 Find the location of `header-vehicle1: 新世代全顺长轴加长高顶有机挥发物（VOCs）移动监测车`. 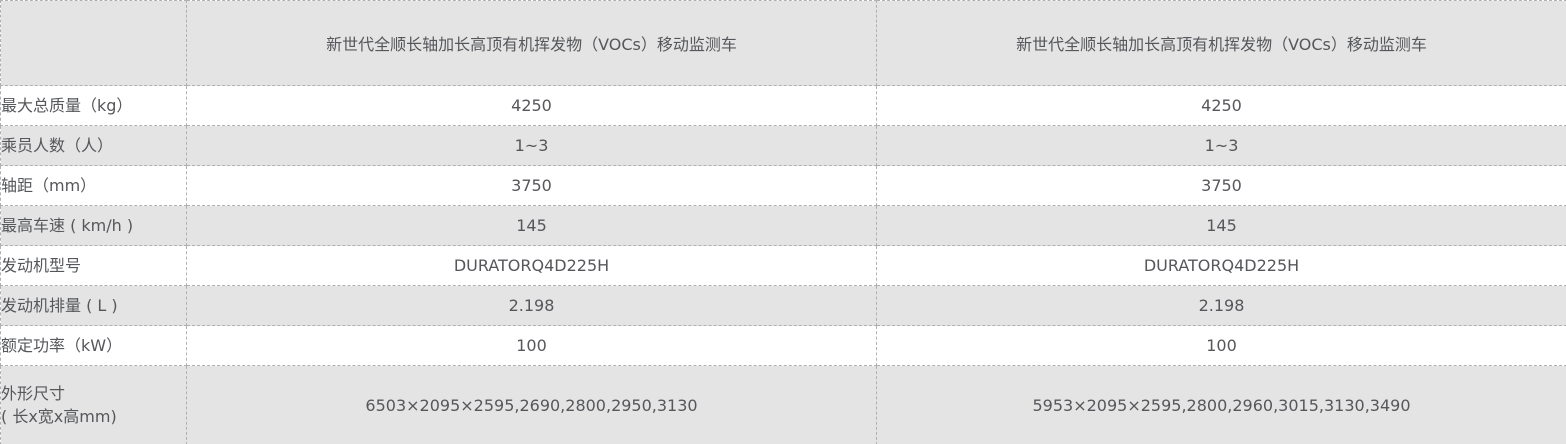

header-vehicle1: 新世代全顺长轴加长高顶有机挥发物（VOCs）移动监测车 is located at coordinates (531, 43).